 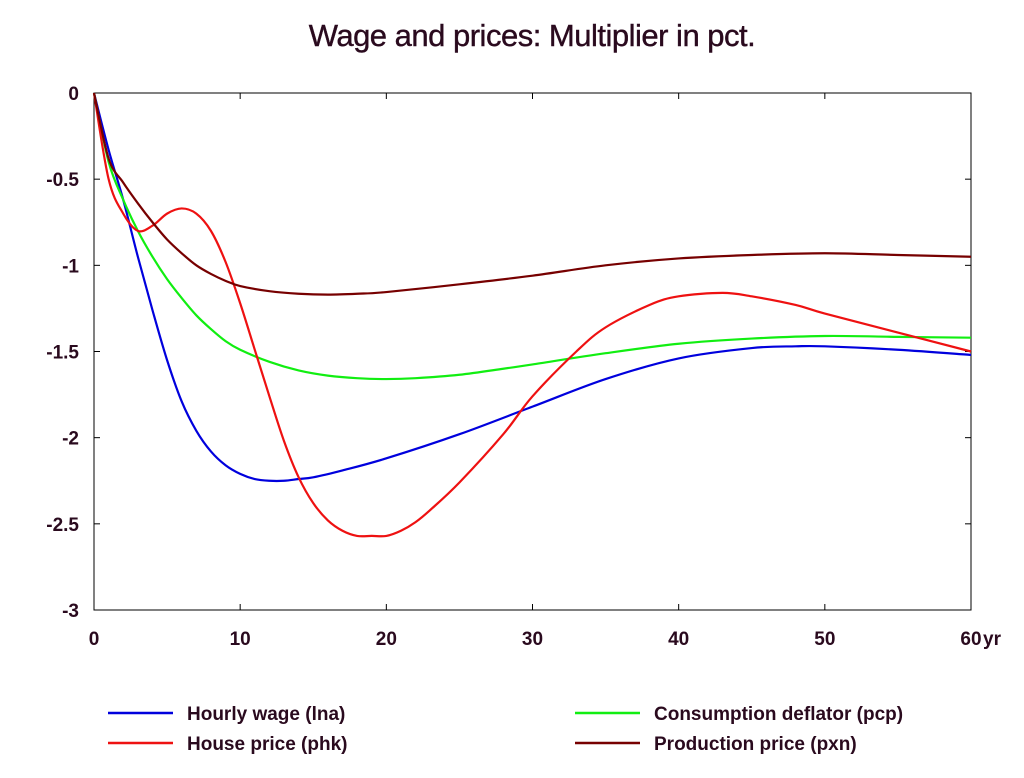 I want to click on x-tick-label: 0, so click(x=94, y=639).